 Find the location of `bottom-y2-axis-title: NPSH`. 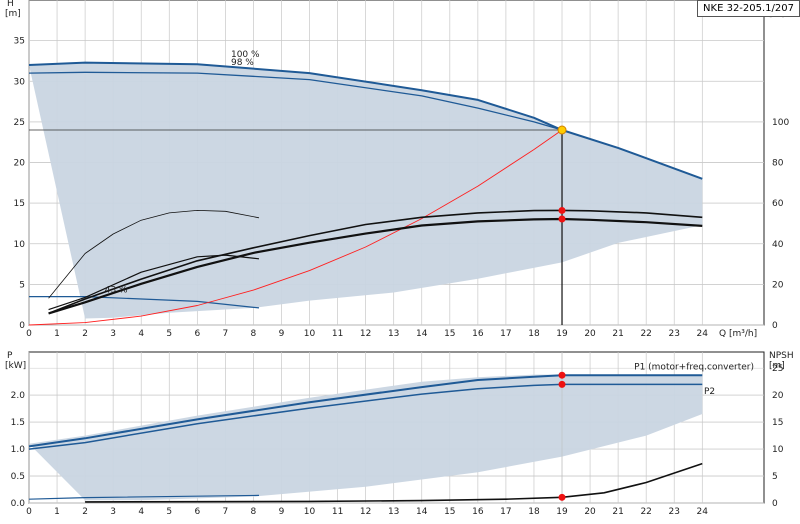

bottom-y2-axis-title: NPSH is located at coordinates (781, 356).